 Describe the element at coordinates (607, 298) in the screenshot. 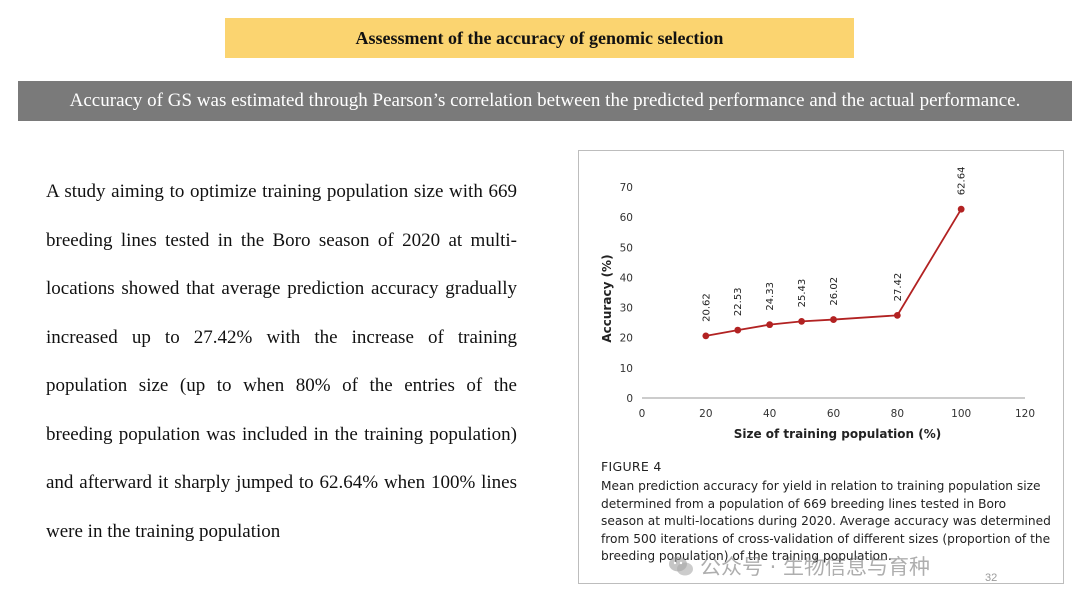

I see `y-axis-title: Accuracy (%)` at that location.